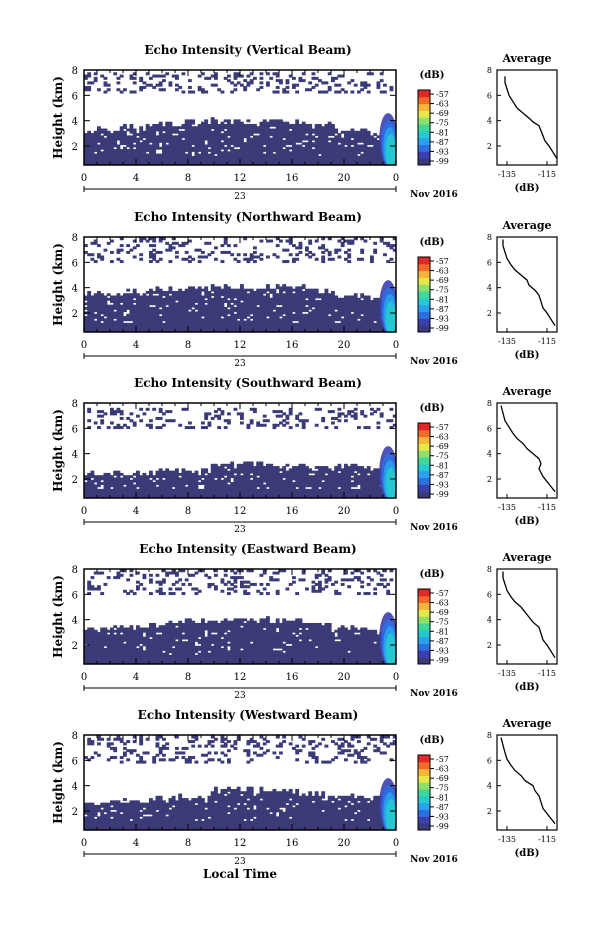 This screenshot has height=929, width=610. What do you see at coordinates (526, 225) in the screenshot?
I see `avg-title: Average` at bounding box center [526, 225].